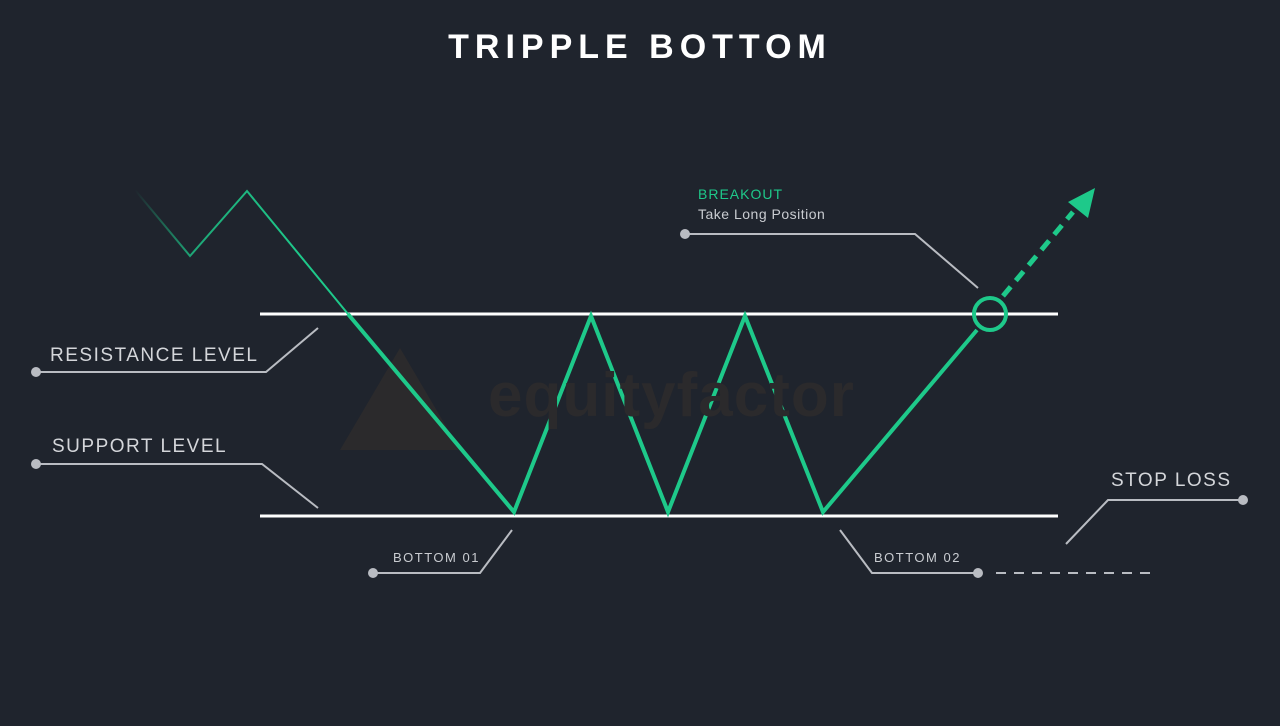 The height and width of the screenshot is (726, 1280). What do you see at coordinates (762, 214) in the screenshot?
I see `breakout-sublabel: Take Long Position` at bounding box center [762, 214].